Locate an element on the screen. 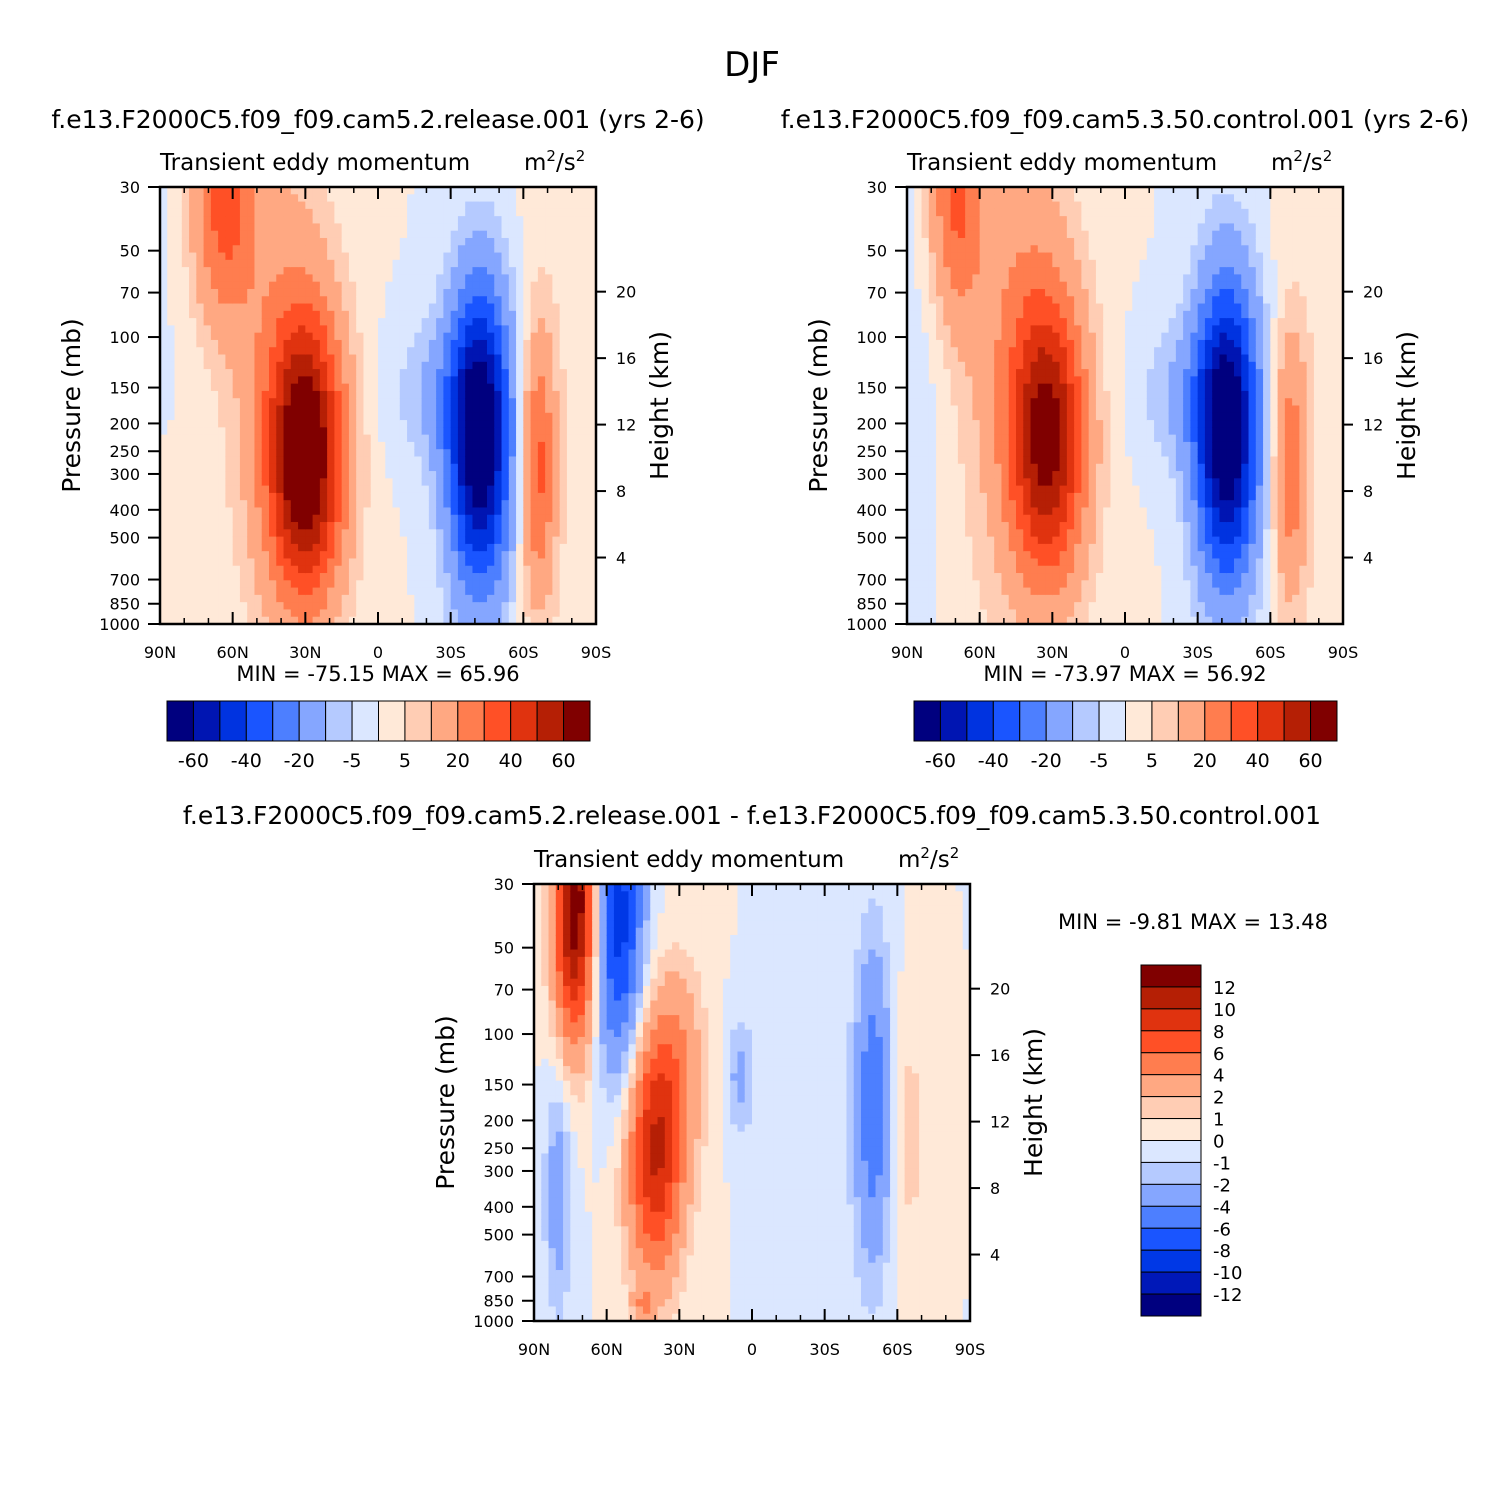 This screenshot has width=1505, height=1505. colorbar-swatch is located at coordinates (365, 721).